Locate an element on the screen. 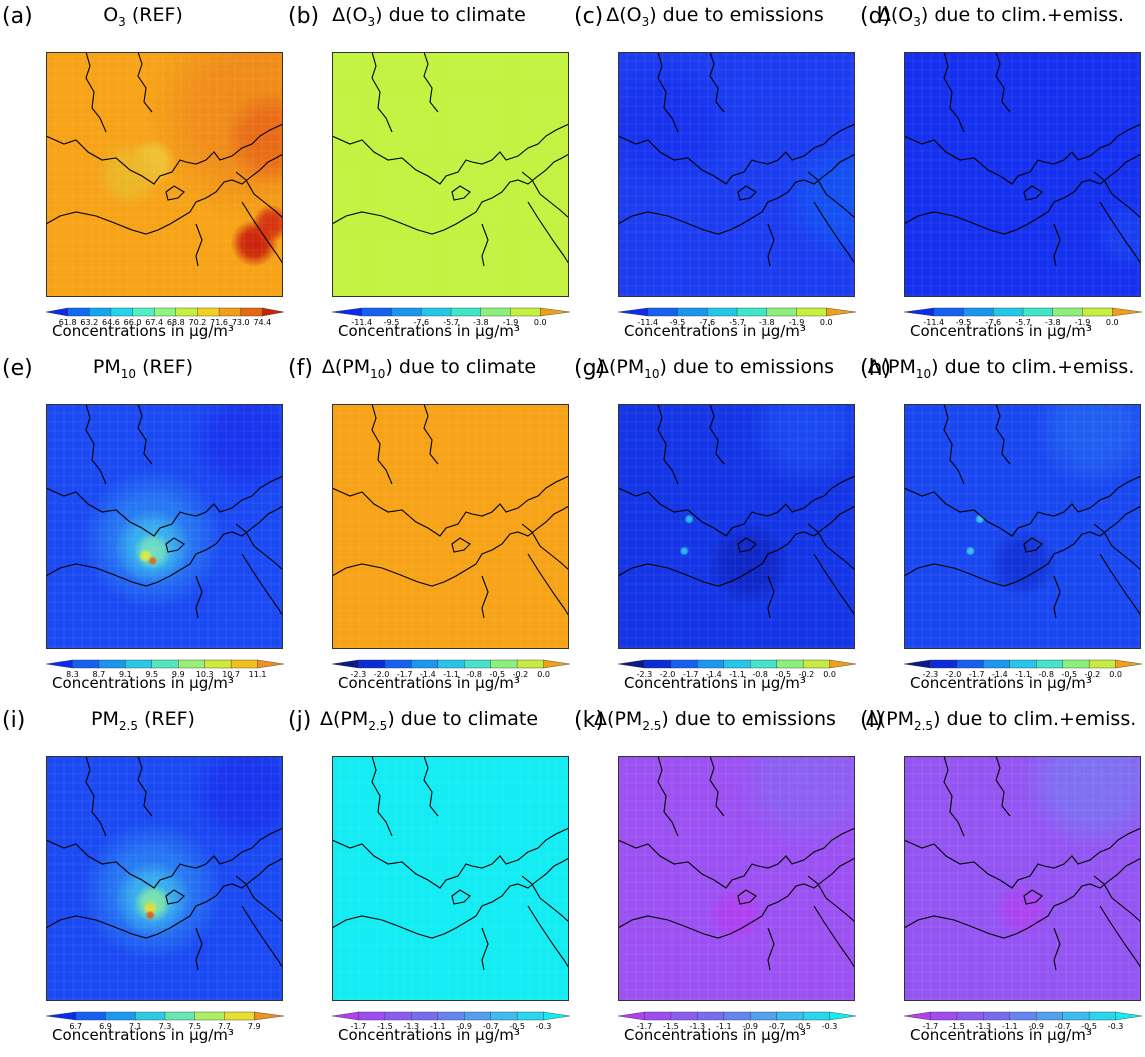 Image resolution: width=1145 pixels, height=1057 pixels. panel-title-rest: ) due to climate is located at coordinates (463, 719).